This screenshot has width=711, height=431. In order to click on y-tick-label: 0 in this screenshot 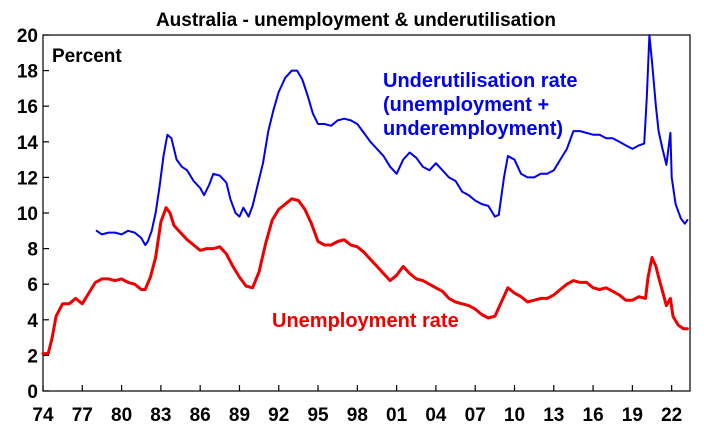, I will do `click(32, 392)`.